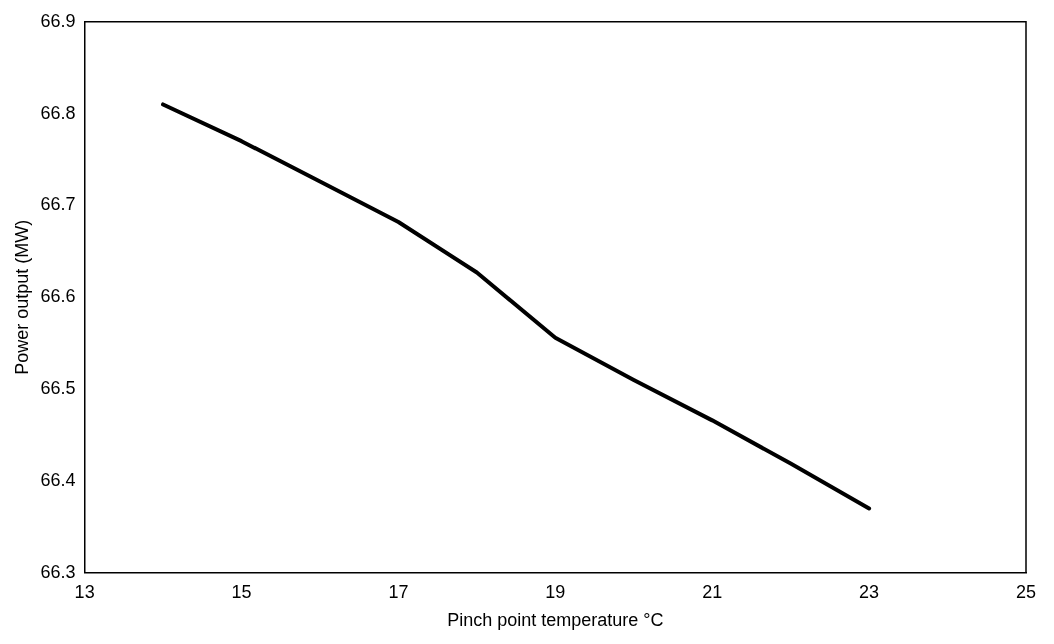 This screenshot has width=1054, height=644. I want to click on y-tick-label: 66.8, so click(58, 112).